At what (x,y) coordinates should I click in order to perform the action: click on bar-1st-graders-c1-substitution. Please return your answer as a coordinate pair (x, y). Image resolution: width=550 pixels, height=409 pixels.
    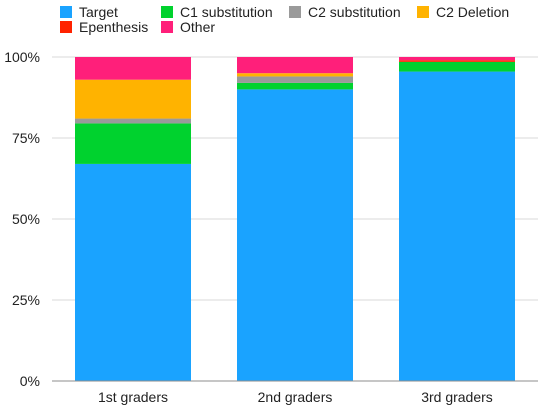
    Looking at the image, I should click on (133, 143).